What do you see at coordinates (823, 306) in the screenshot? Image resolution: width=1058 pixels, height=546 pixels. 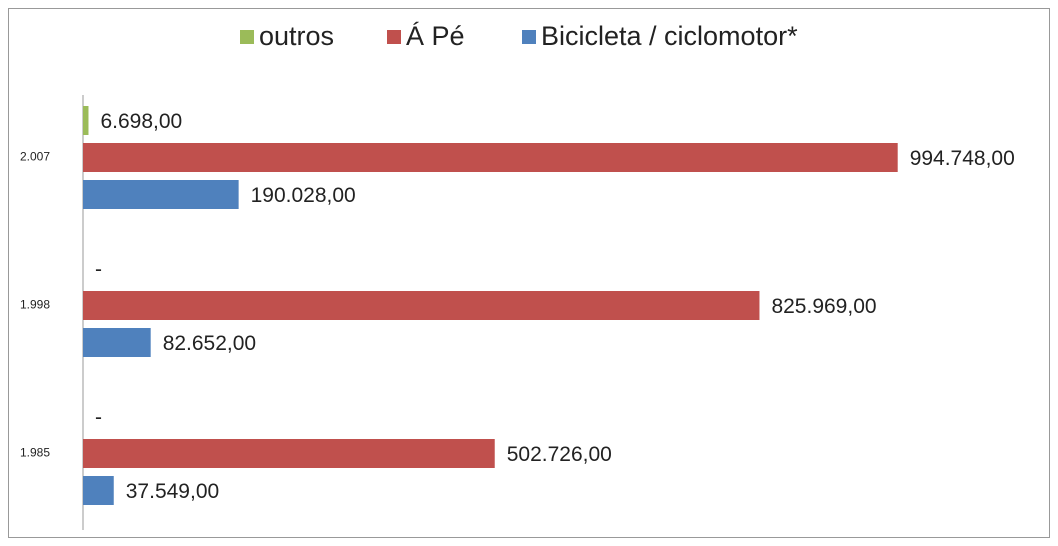 I see `value-label: 825.969,00` at bounding box center [823, 306].